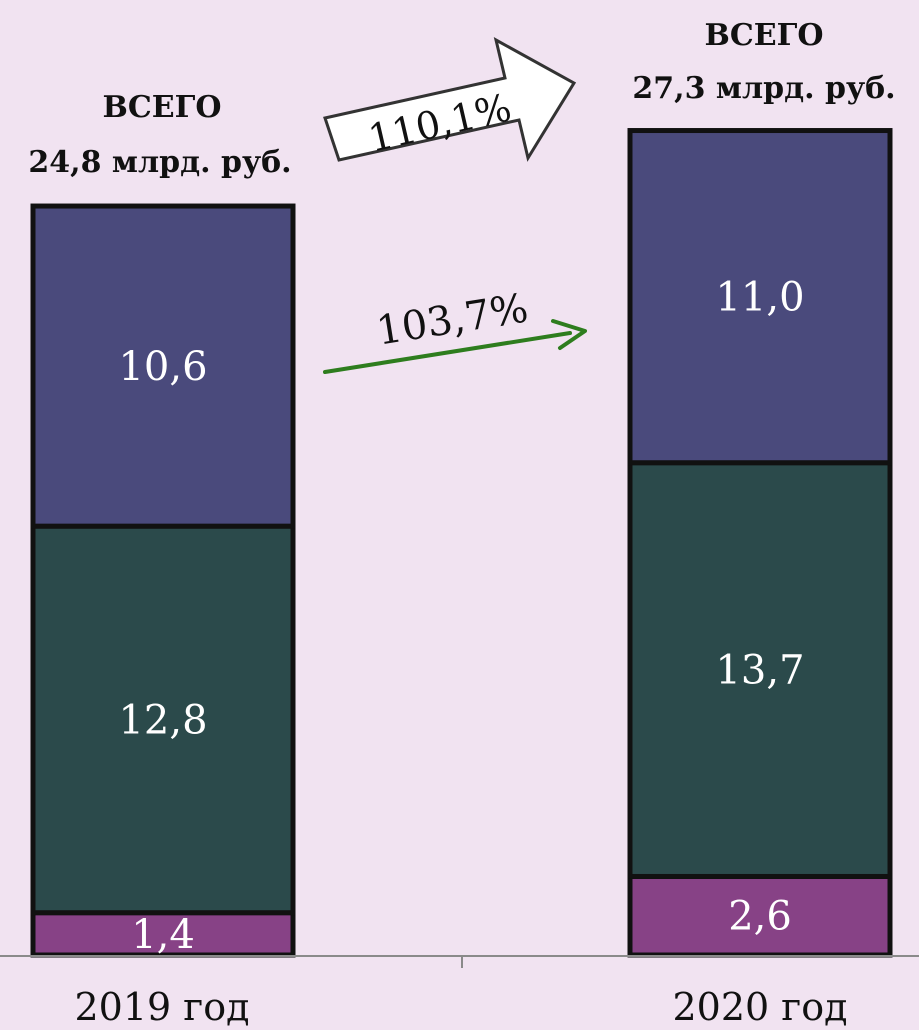 The height and width of the screenshot is (1030, 919). I want to click on top-segment-growth-arrow, so click(447, 352).